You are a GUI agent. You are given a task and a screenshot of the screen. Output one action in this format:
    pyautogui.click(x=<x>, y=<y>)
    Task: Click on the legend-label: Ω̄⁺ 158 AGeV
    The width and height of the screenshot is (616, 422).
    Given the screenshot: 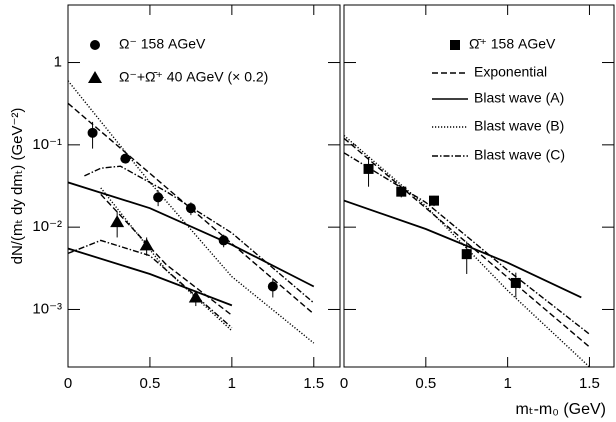 What is the action you would take?
    pyautogui.click(x=512, y=44)
    